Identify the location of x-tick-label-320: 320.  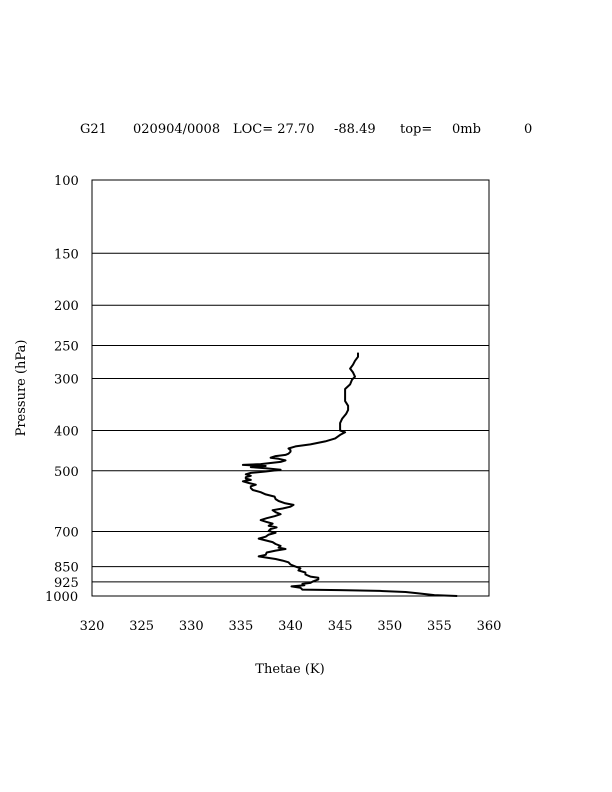
(92, 626).